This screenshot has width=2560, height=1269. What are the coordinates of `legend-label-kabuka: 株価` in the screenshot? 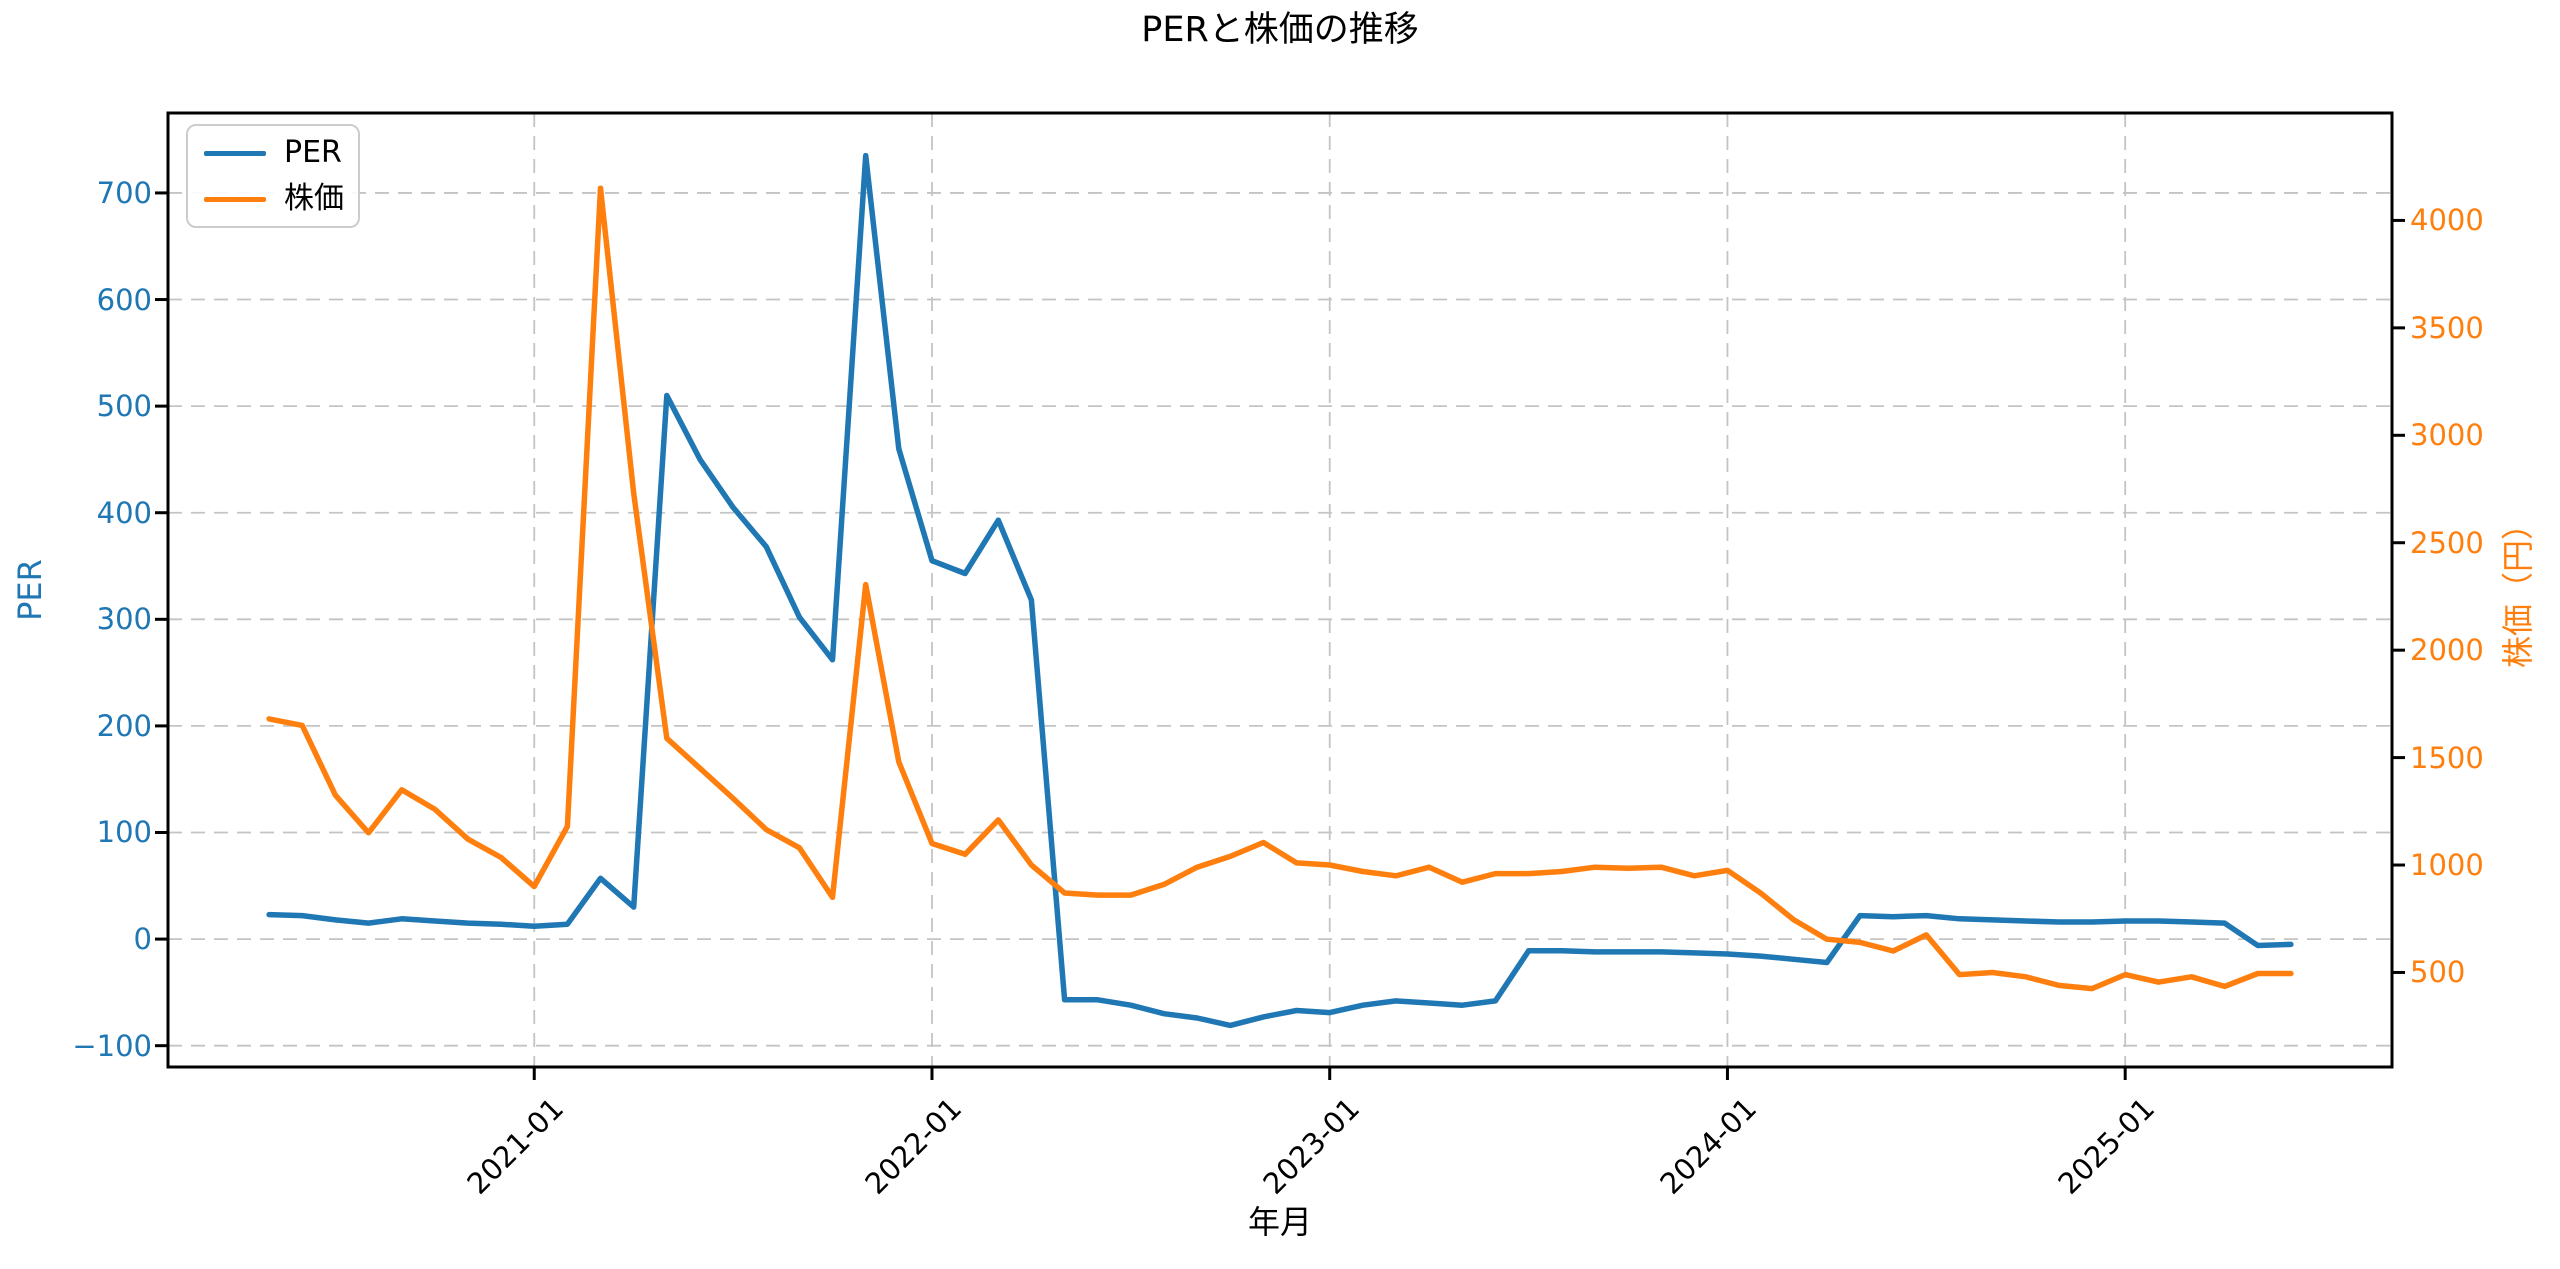 It's located at (314, 198).